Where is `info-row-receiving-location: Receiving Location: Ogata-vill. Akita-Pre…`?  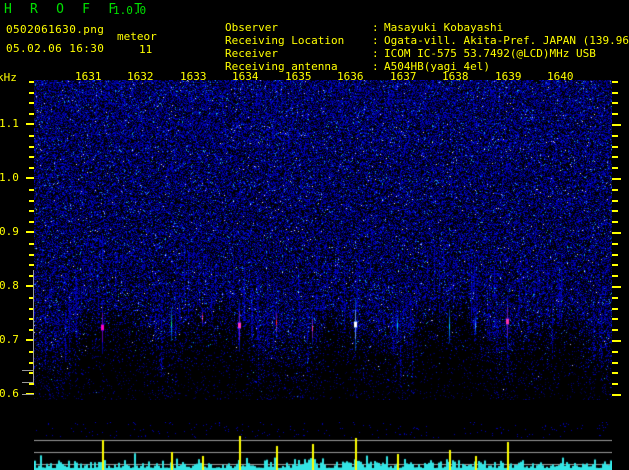 info-row-receiving-location: Receiving Location: Ogata-vill. Akita-Pre… is located at coordinates (400, 34).